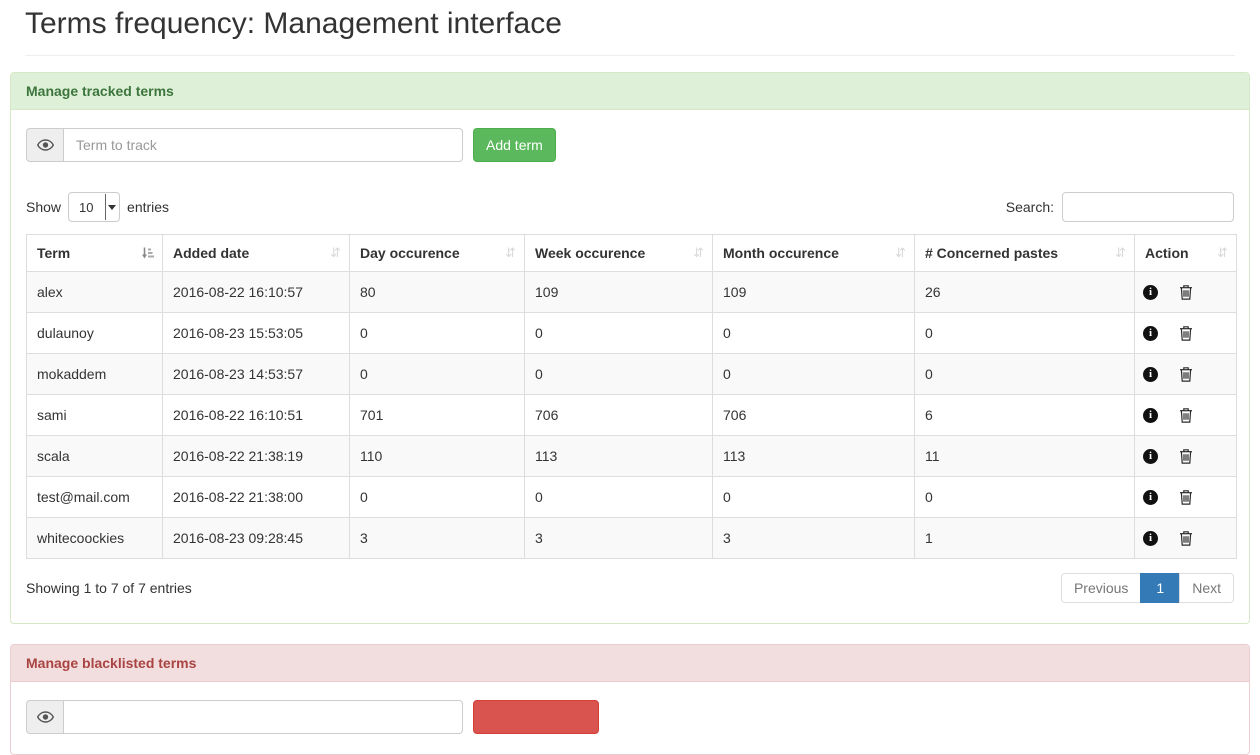 This screenshot has height=755, width=1260. Describe the element at coordinates (263, 145) in the screenshot. I see `term-to-track-input` at that location.